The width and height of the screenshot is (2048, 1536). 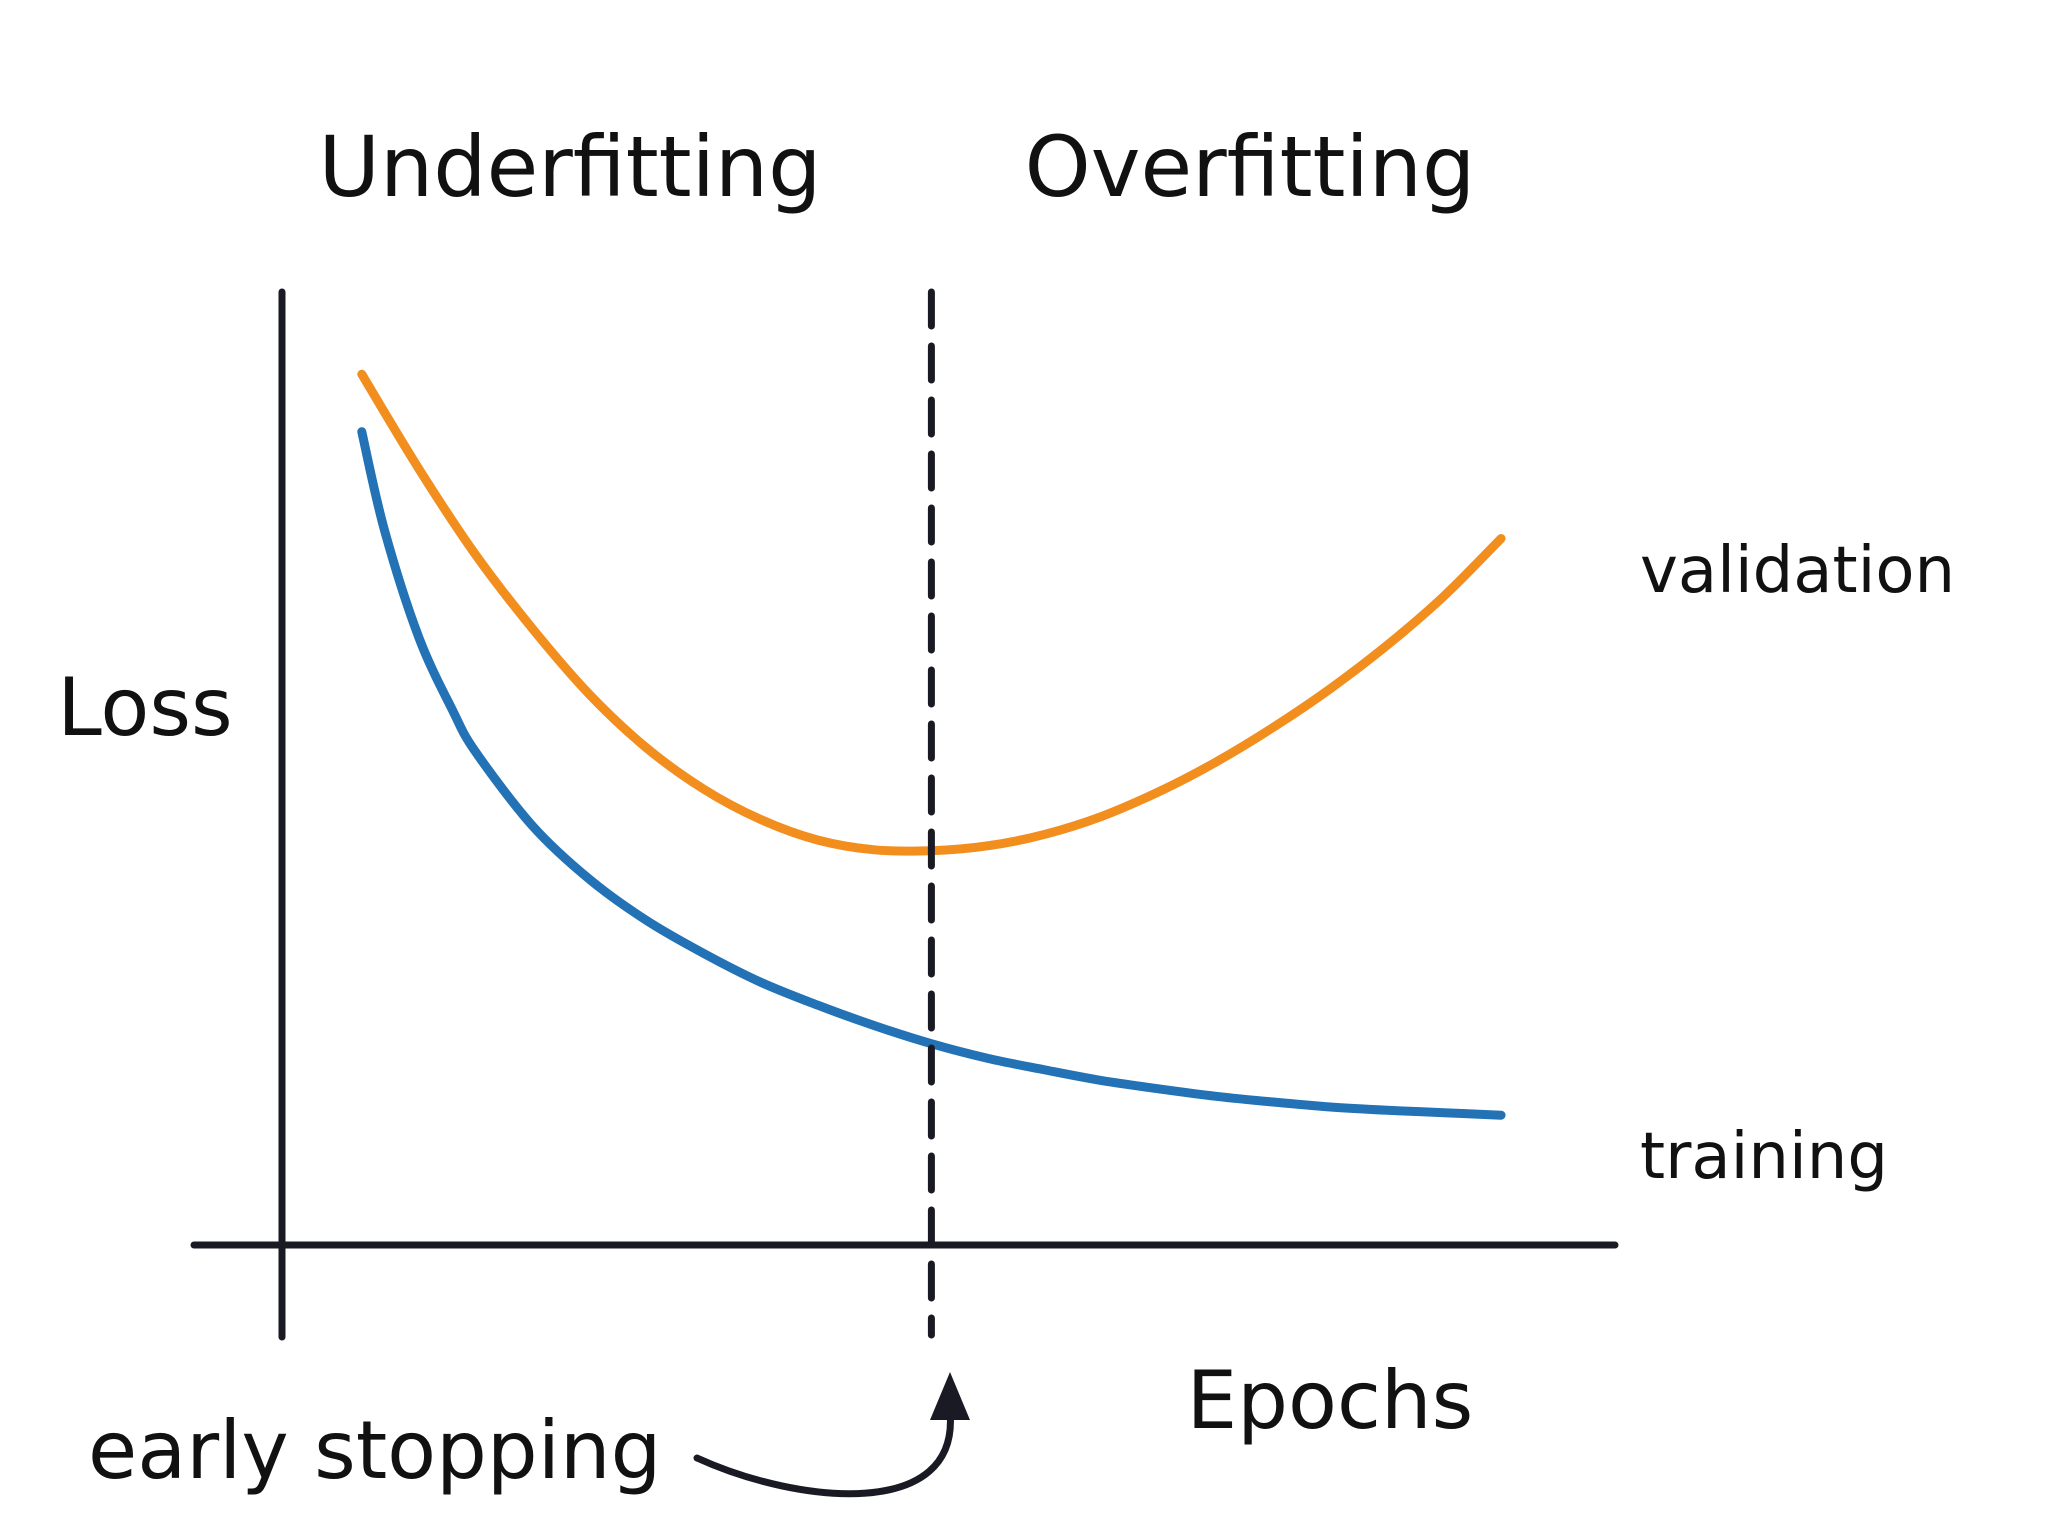 I want to click on y-axis-label: Loss, so click(x=144, y=707).